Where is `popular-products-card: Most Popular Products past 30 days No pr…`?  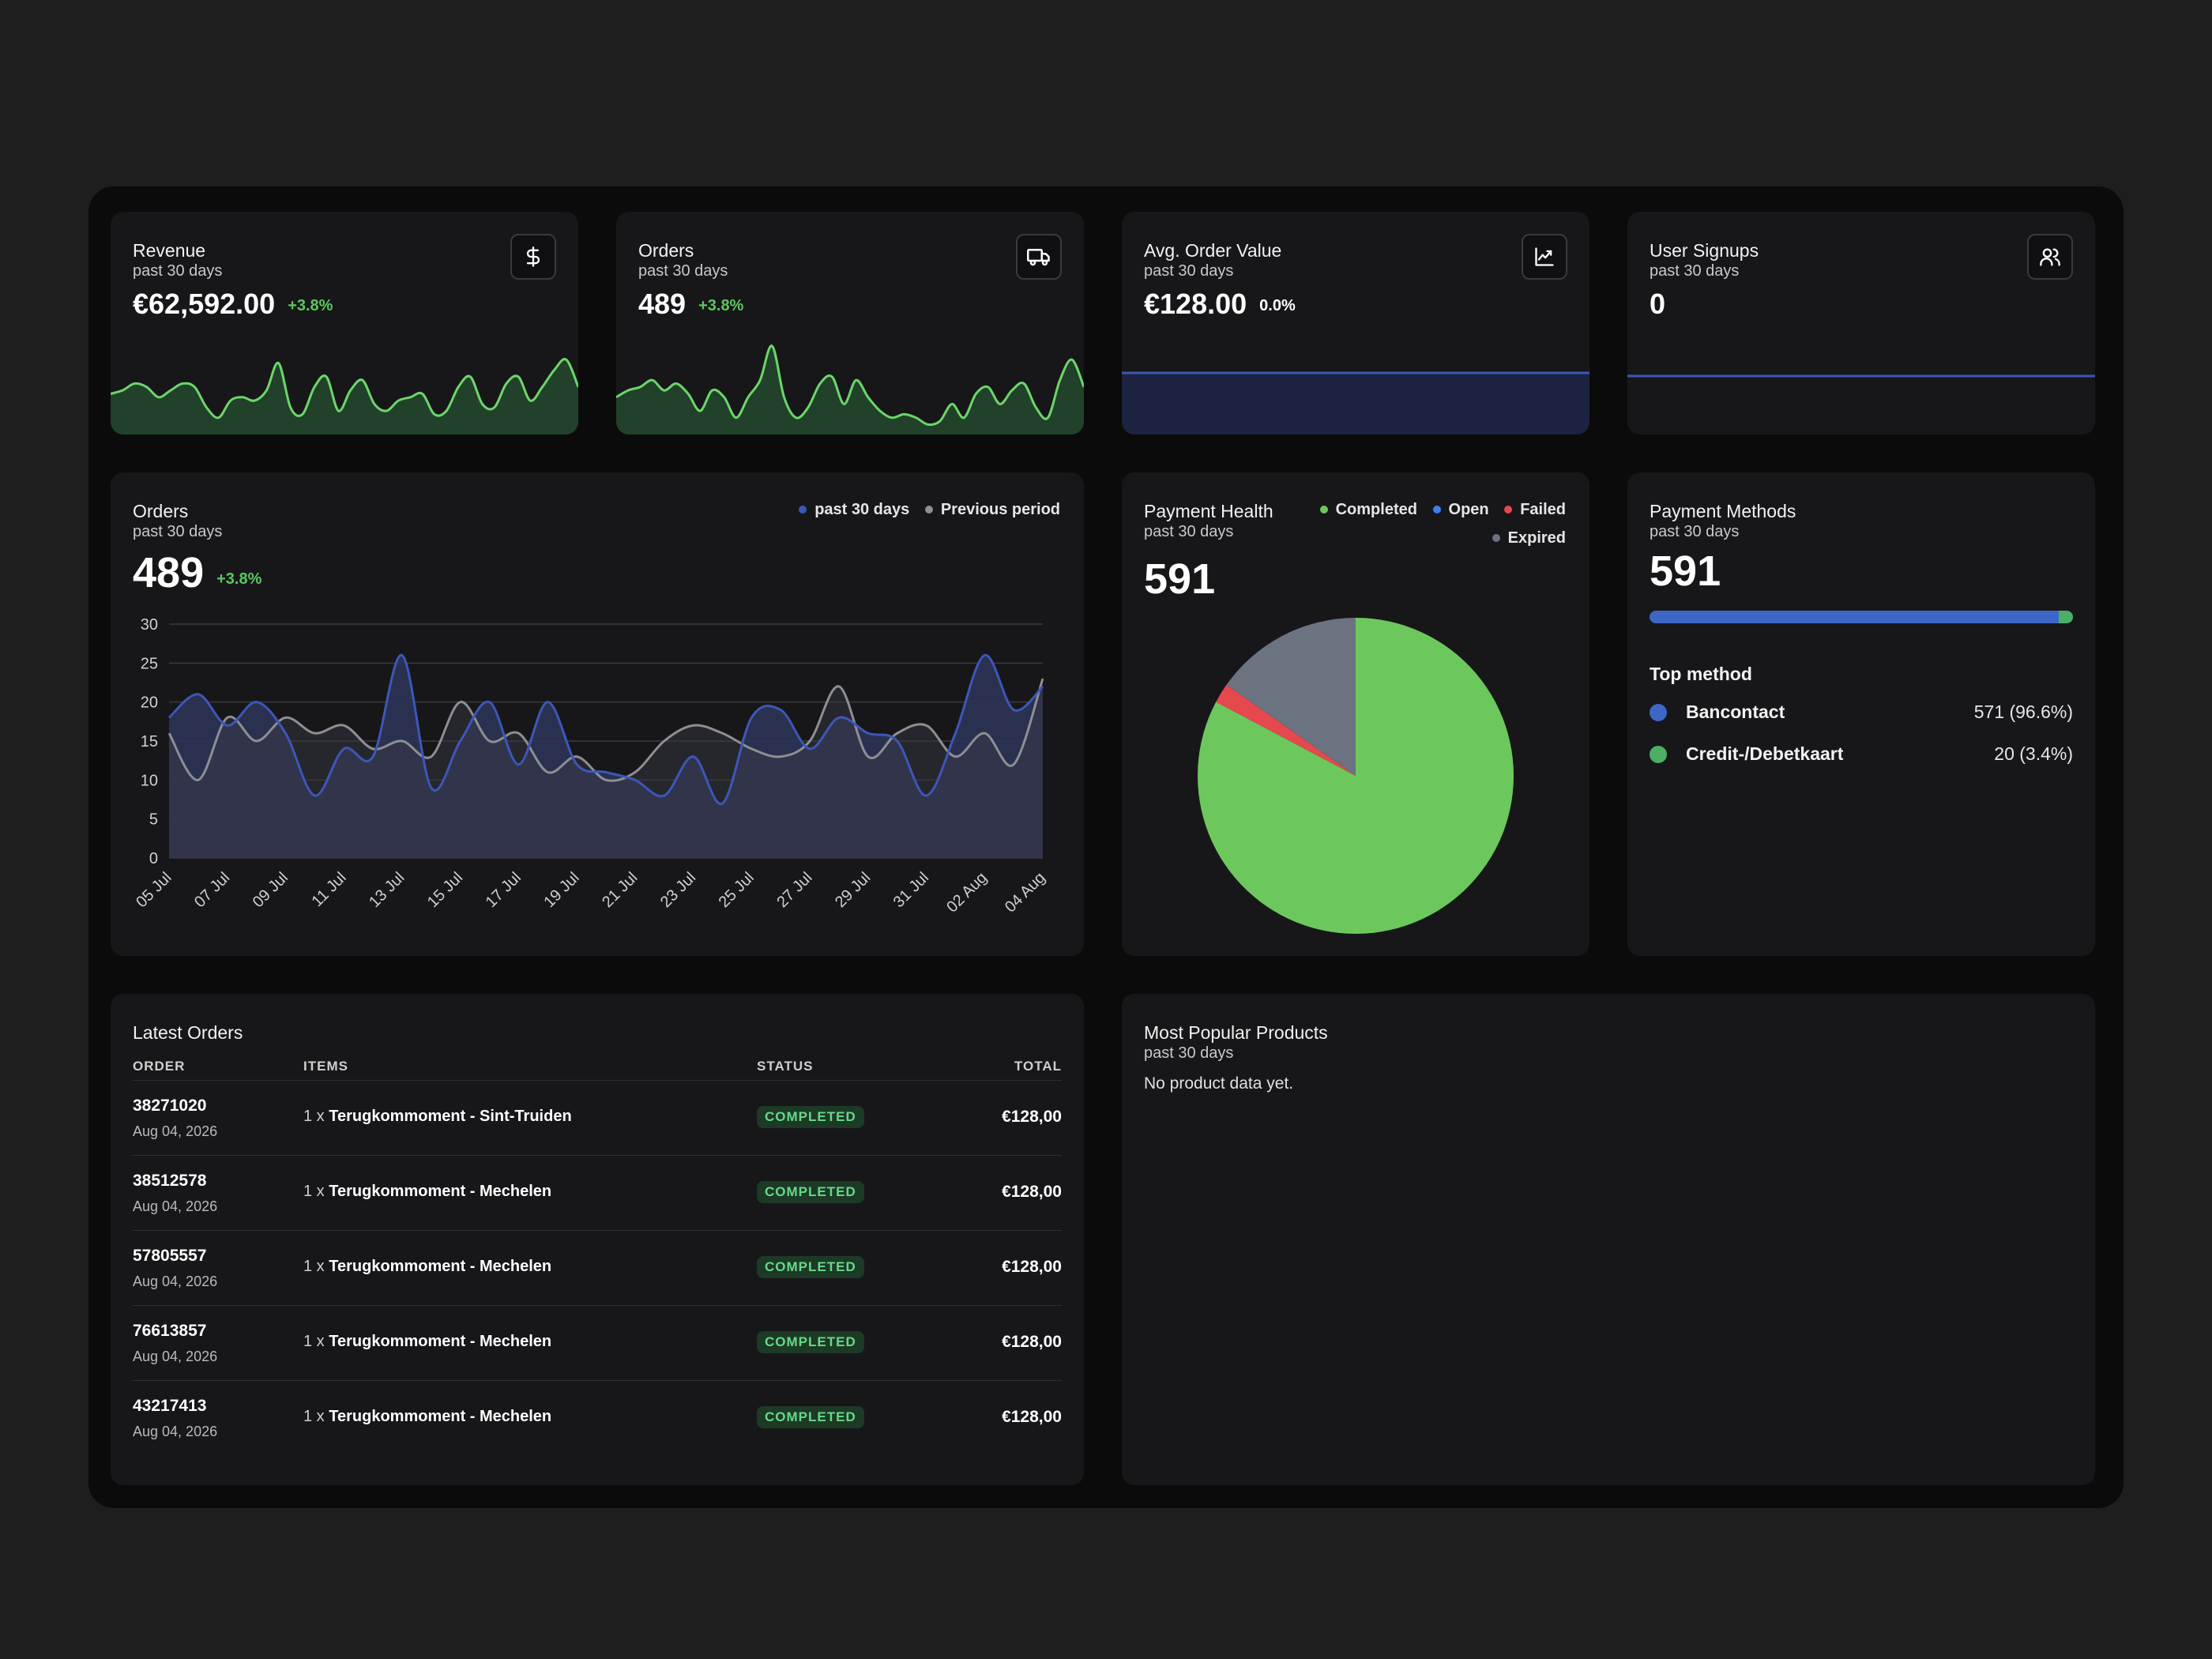
popular-products-card: Most Popular Products past 30 days No pr… is located at coordinates (1609, 1239).